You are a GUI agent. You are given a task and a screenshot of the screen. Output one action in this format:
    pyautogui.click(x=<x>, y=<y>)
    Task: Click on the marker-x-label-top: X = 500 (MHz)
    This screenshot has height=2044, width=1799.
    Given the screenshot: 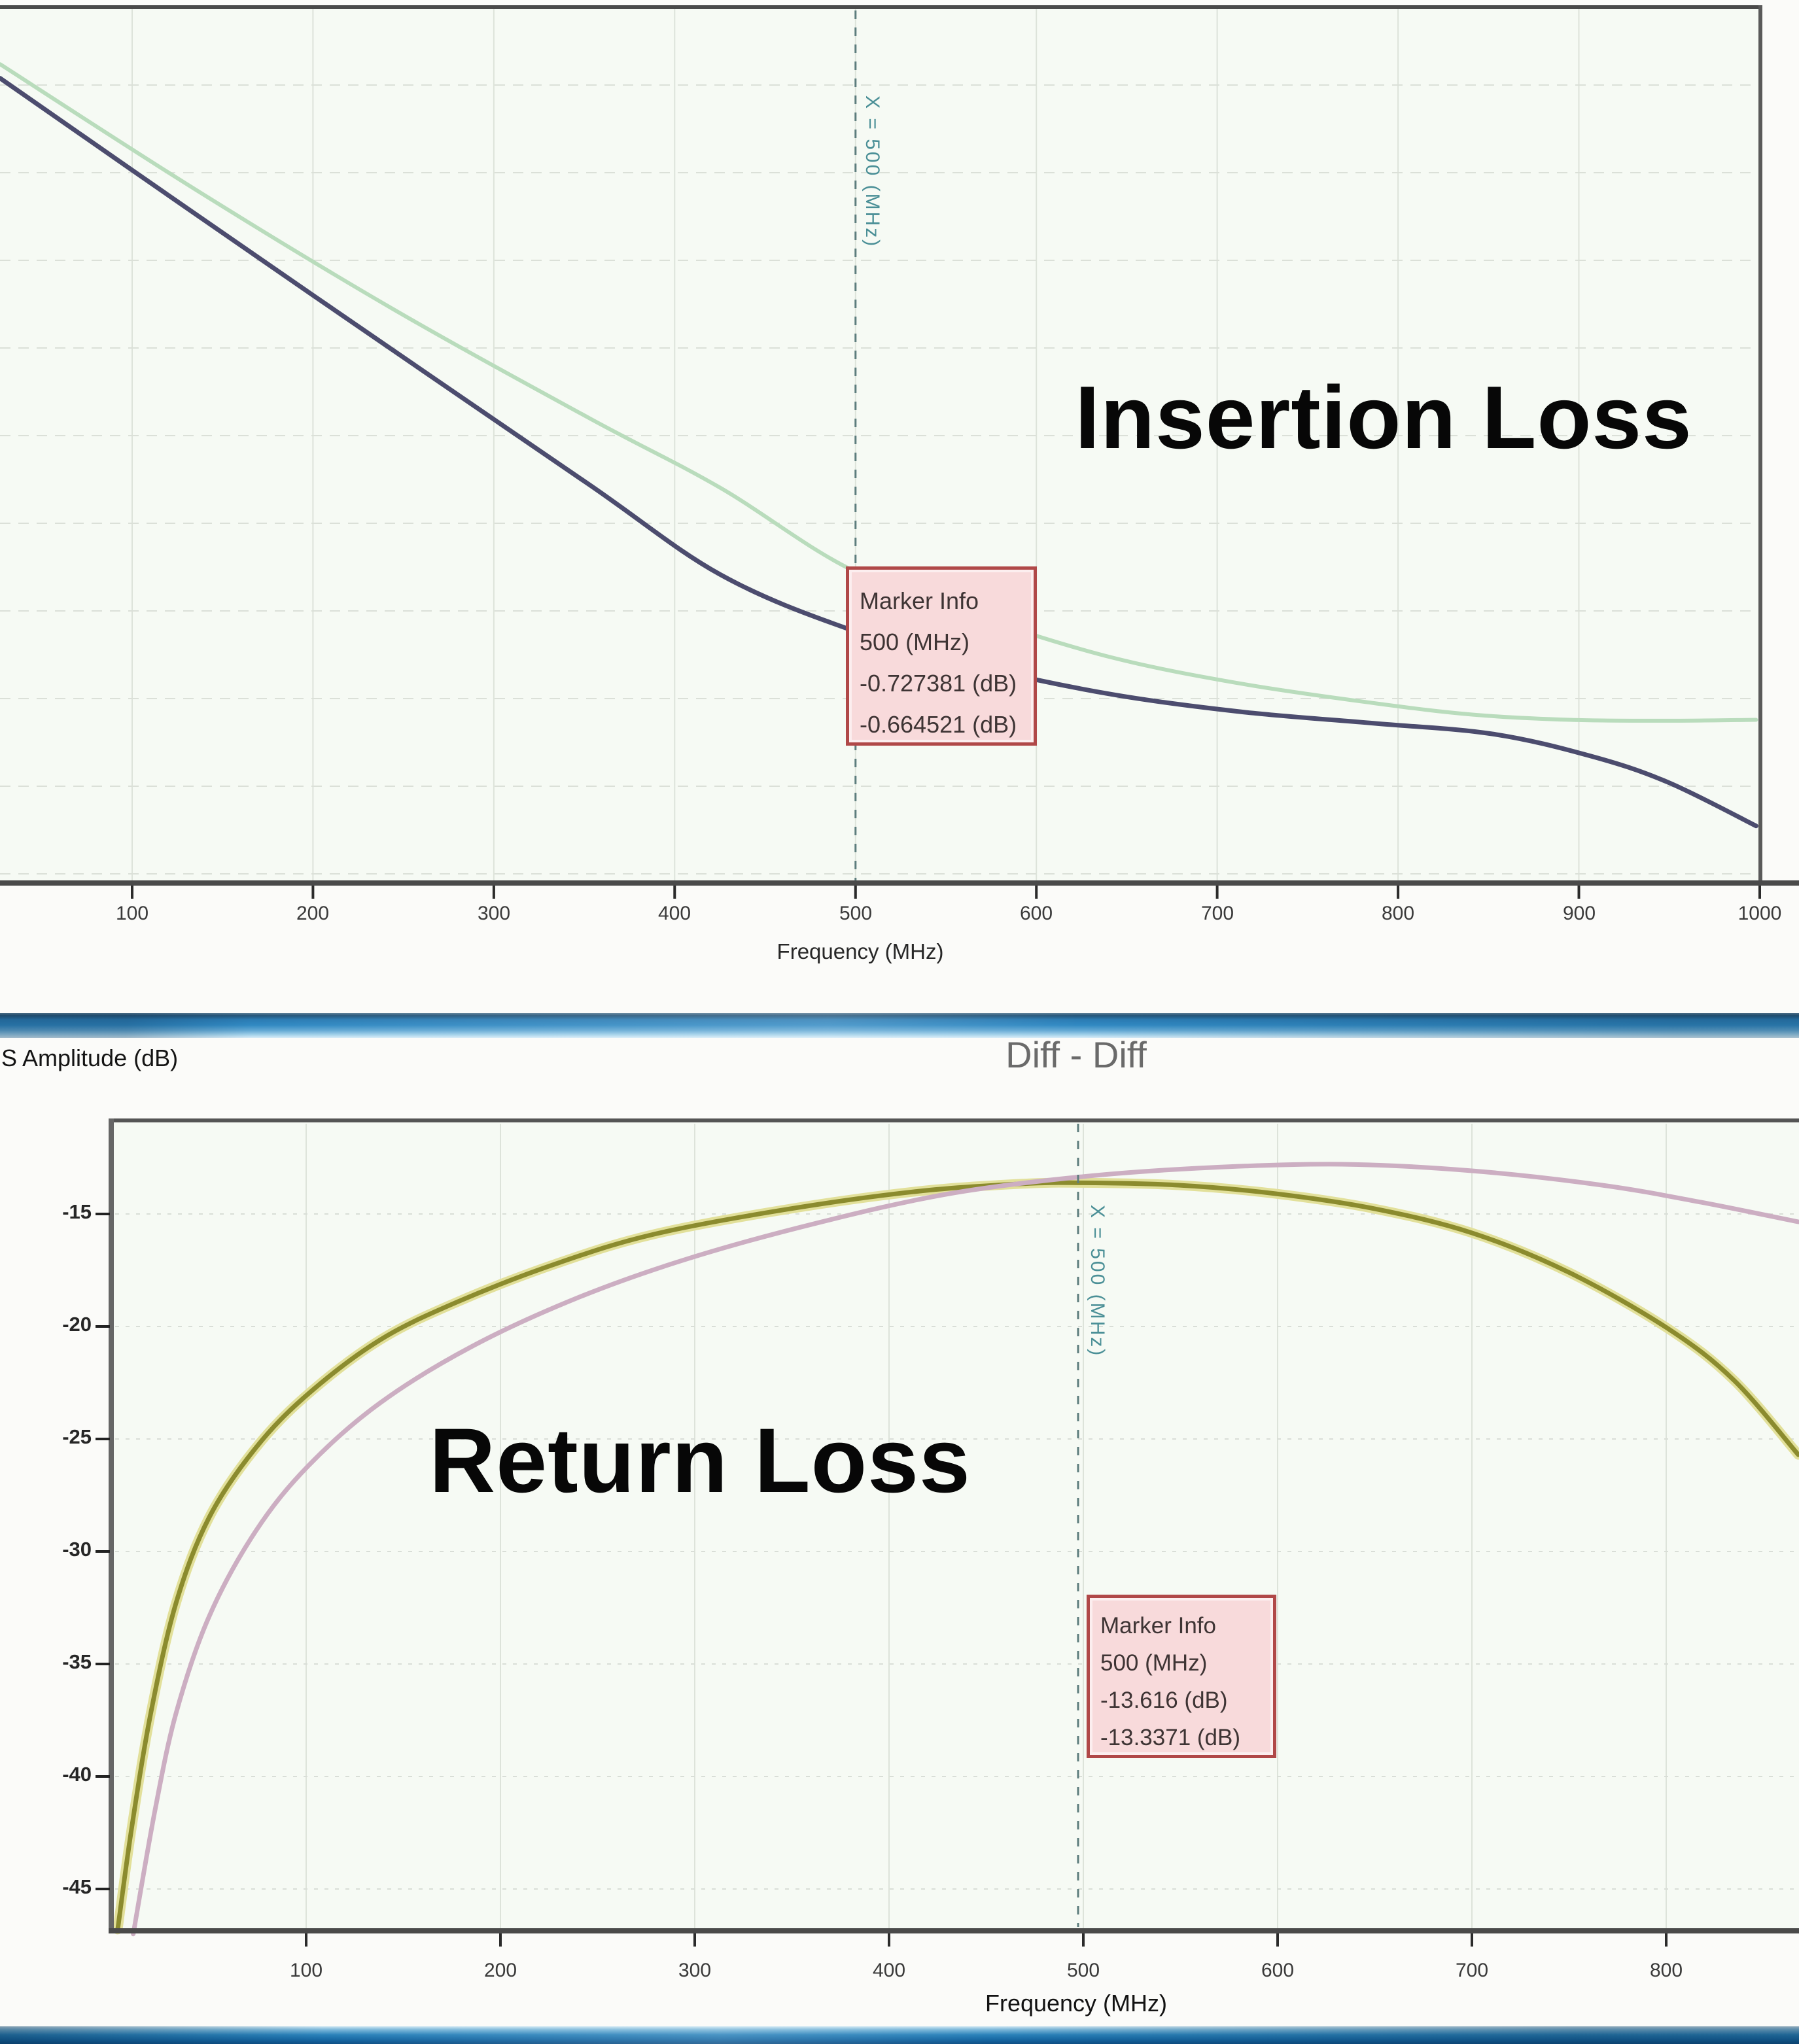 What is the action you would take?
    pyautogui.click(x=872, y=172)
    